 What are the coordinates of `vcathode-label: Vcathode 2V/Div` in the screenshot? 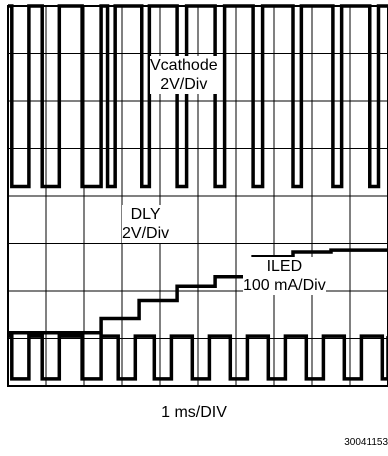 It's located at (184, 75).